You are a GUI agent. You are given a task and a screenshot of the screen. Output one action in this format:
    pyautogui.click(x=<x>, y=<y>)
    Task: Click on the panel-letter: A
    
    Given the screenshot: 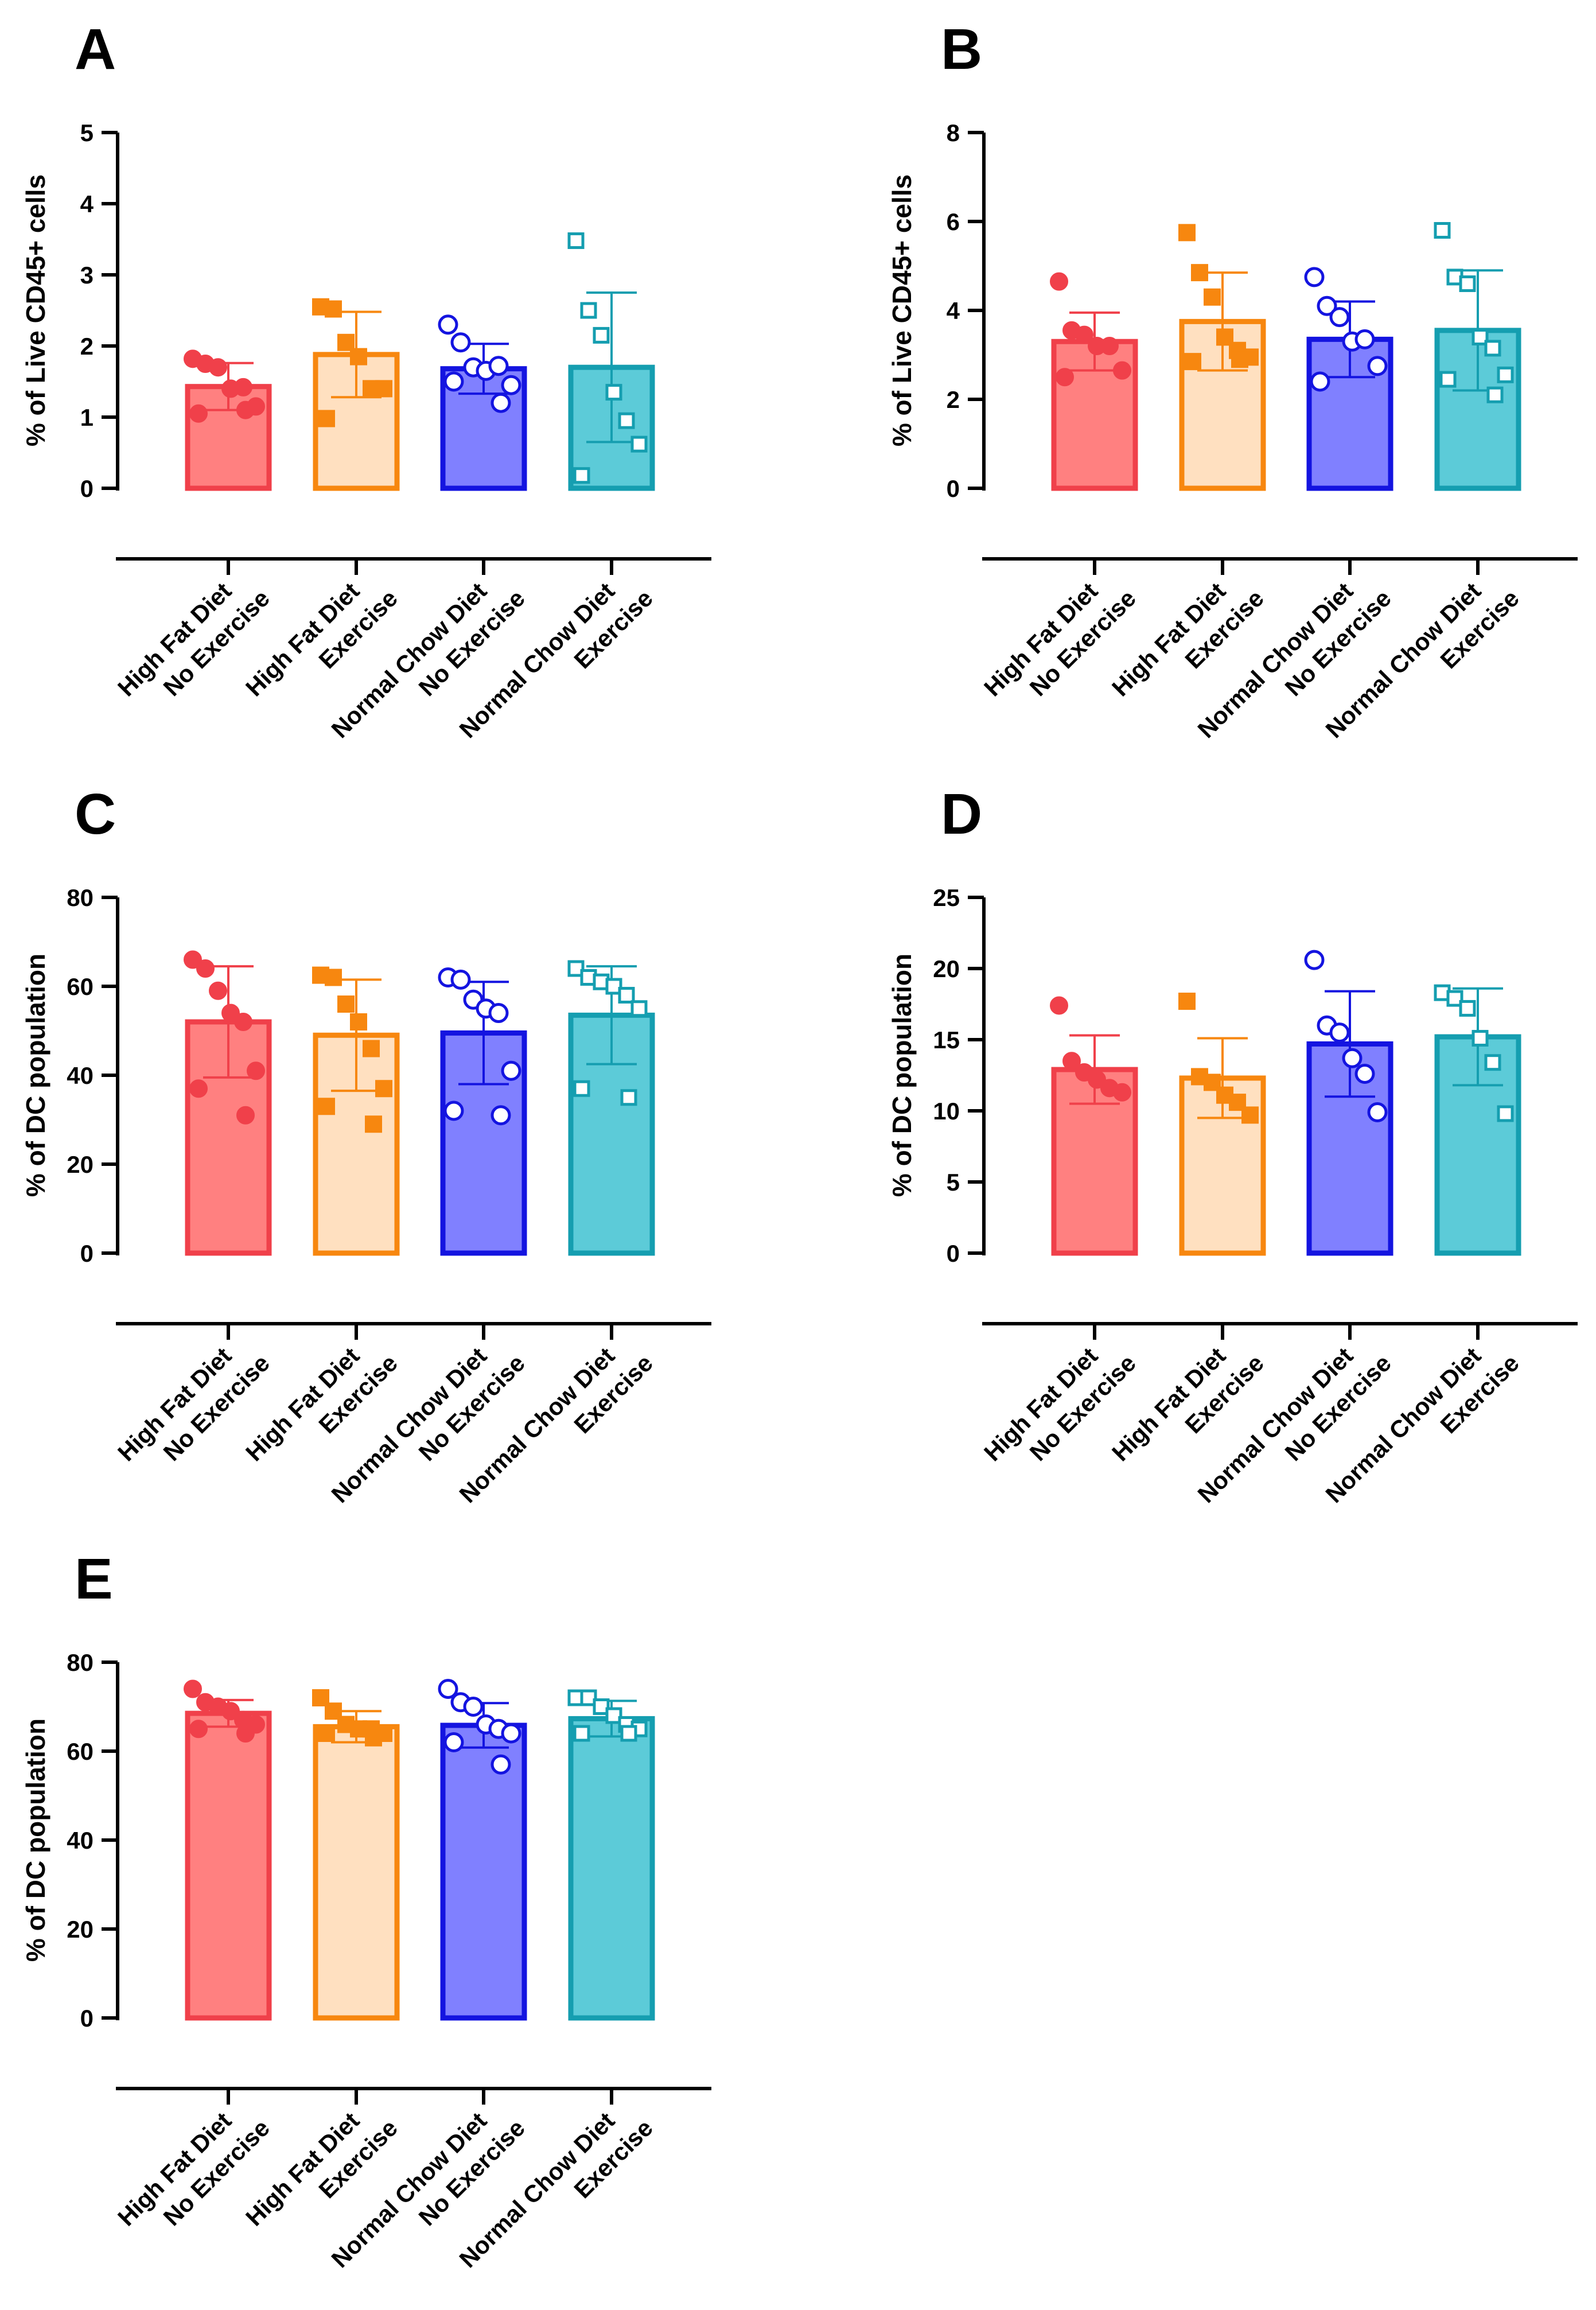 What is the action you would take?
    pyautogui.click(x=95, y=49)
    